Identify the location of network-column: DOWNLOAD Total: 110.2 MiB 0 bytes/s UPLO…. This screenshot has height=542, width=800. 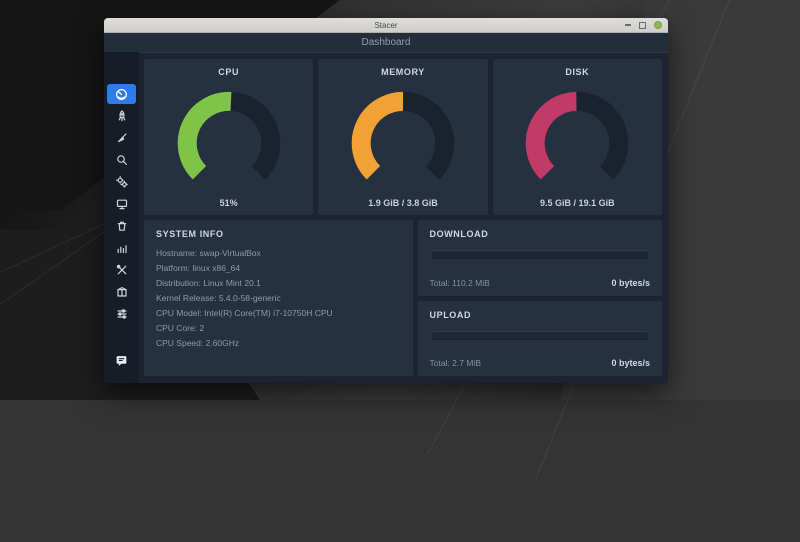
(539, 298).